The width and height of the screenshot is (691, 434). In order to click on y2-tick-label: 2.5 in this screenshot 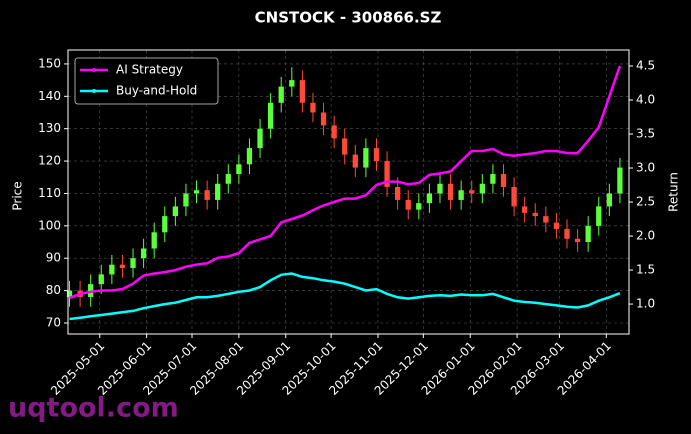, I will do `click(645, 202)`.